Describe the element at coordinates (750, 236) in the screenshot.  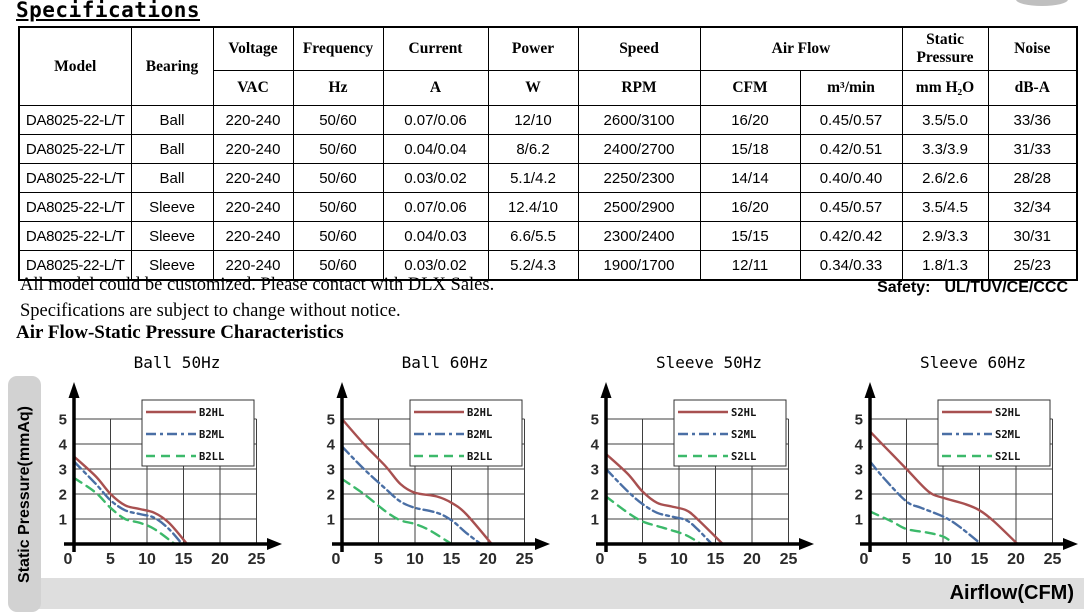
I see `cell-airflow-cfm: 15/15` at that location.